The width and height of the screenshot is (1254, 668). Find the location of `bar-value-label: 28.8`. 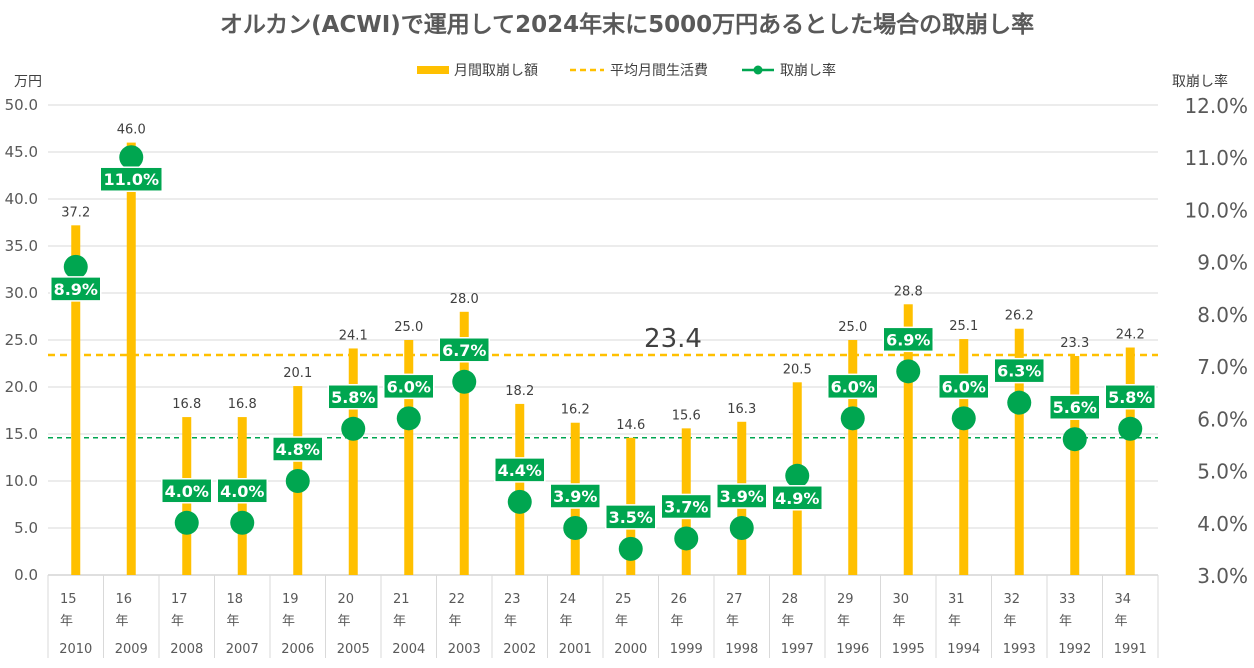

bar-value-label: 28.8 is located at coordinates (908, 291).